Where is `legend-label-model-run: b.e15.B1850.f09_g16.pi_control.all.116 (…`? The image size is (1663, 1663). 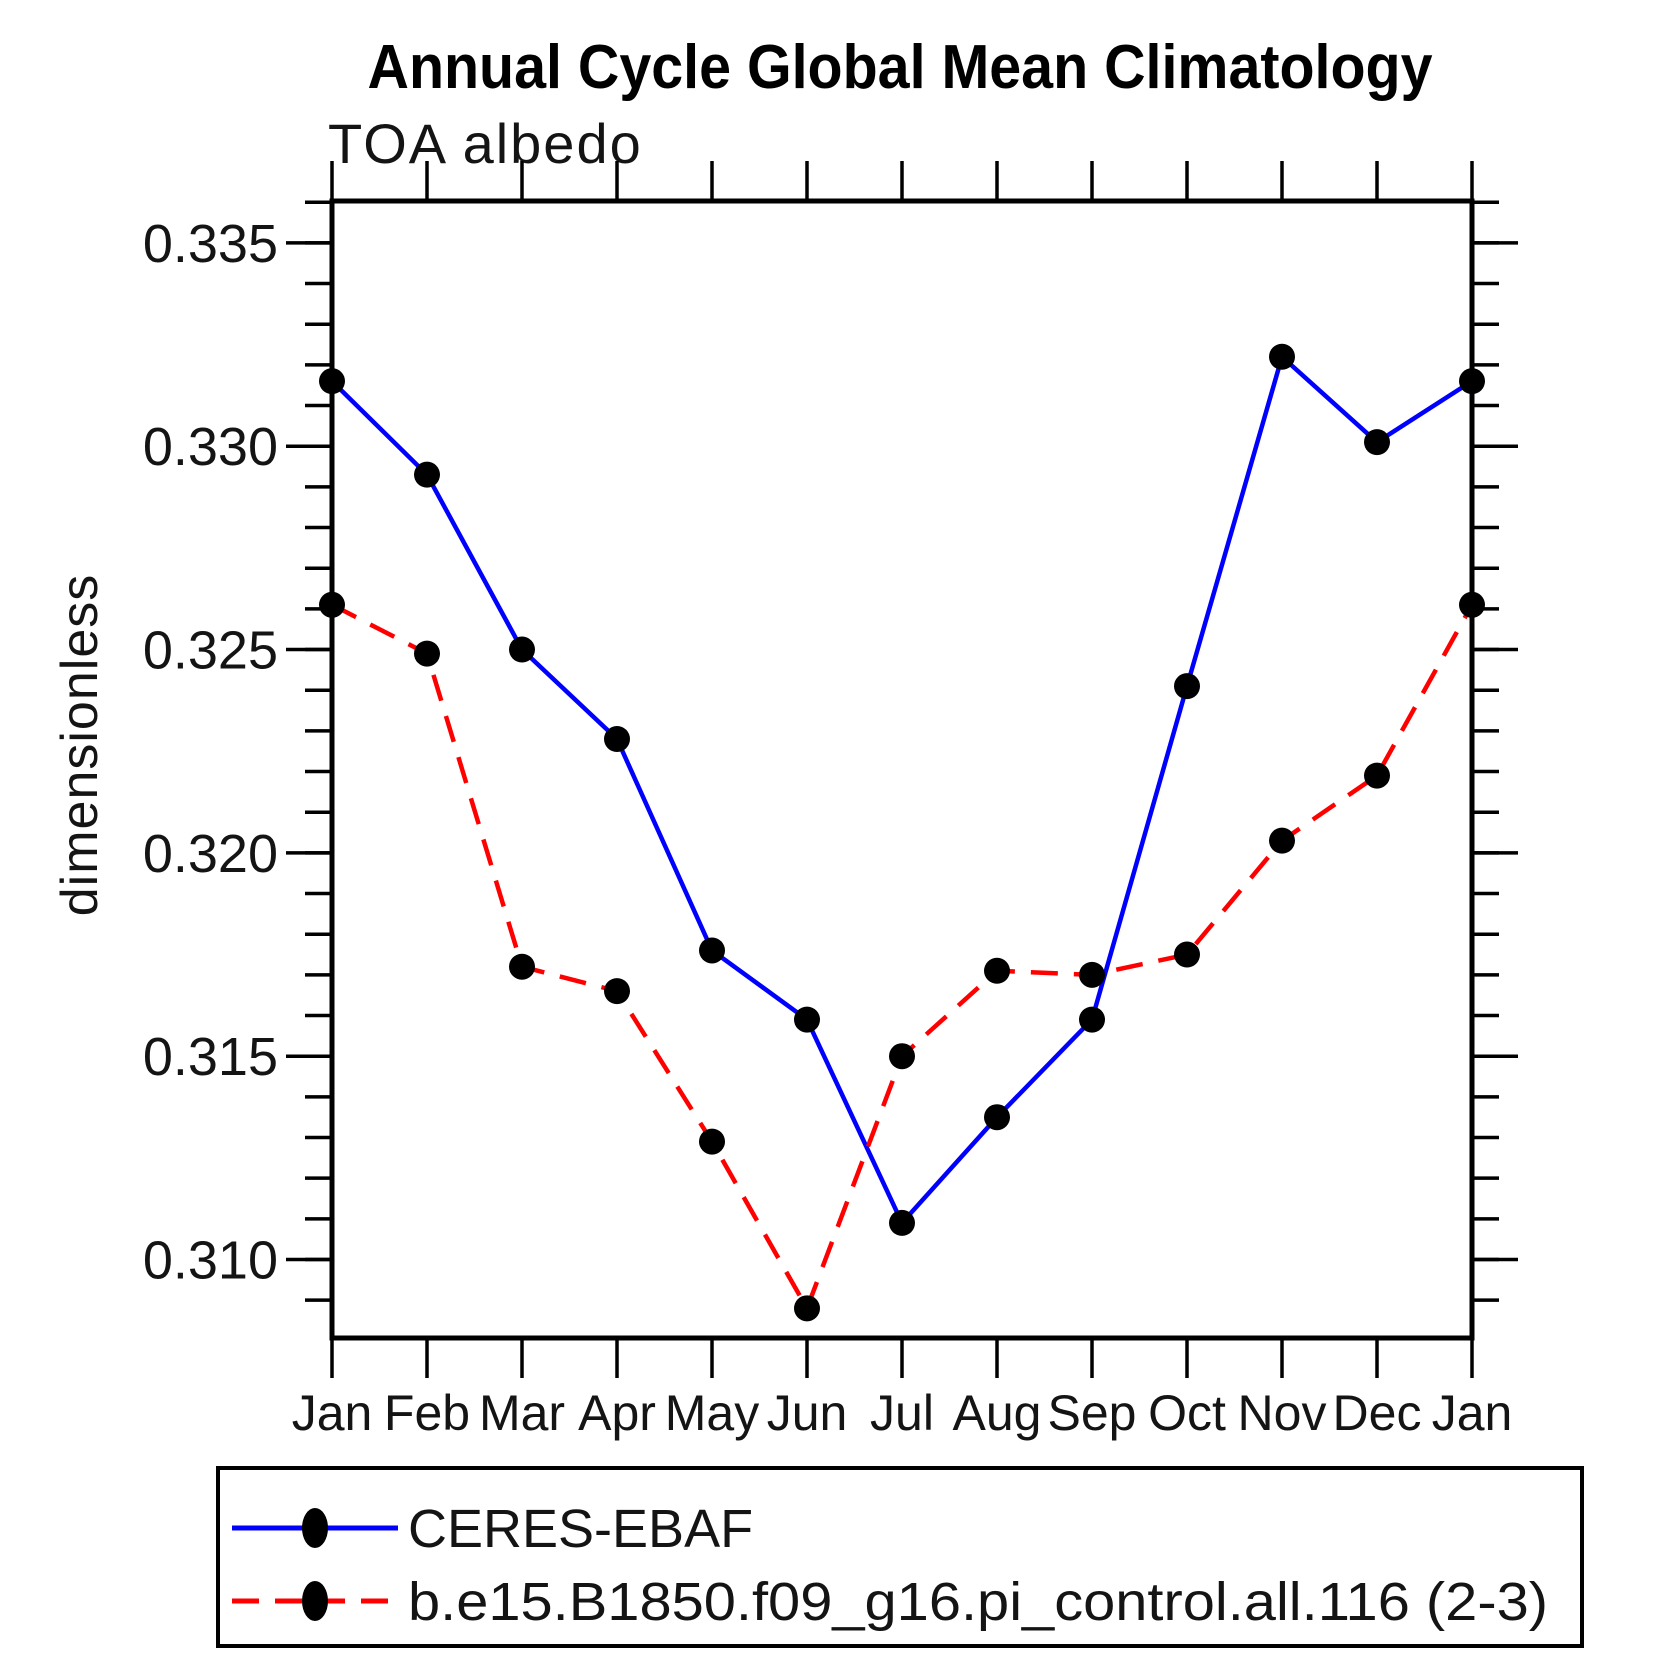
legend-label-model-run: b.e15.B1850.f09_g16.pi_control.all.116 (… is located at coordinates (978, 1602).